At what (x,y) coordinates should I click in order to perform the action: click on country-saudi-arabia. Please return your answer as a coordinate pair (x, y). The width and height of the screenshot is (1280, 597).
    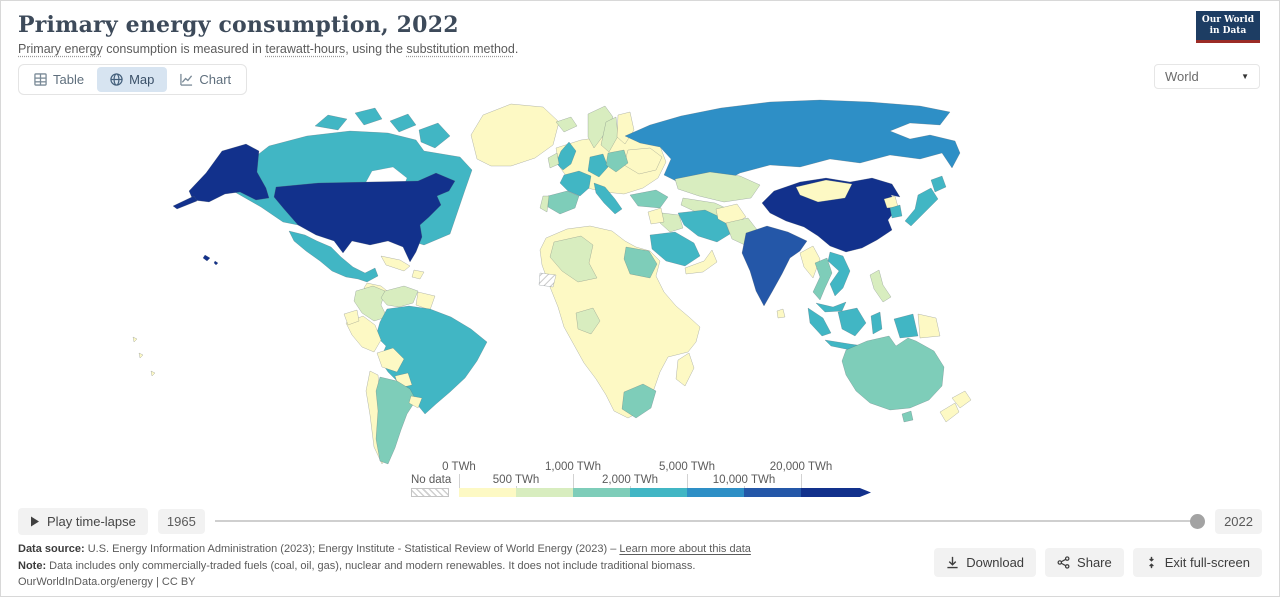
    Looking at the image, I should click on (675, 249).